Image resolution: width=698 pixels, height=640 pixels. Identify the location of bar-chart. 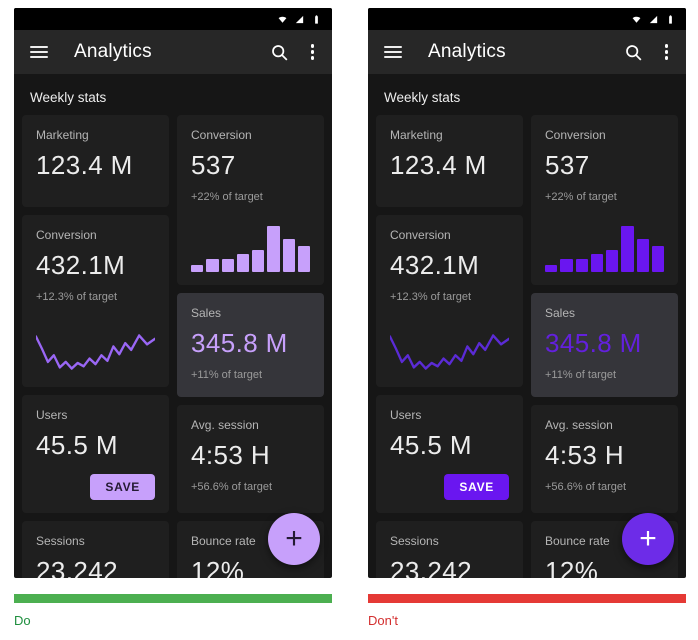
(250, 249).